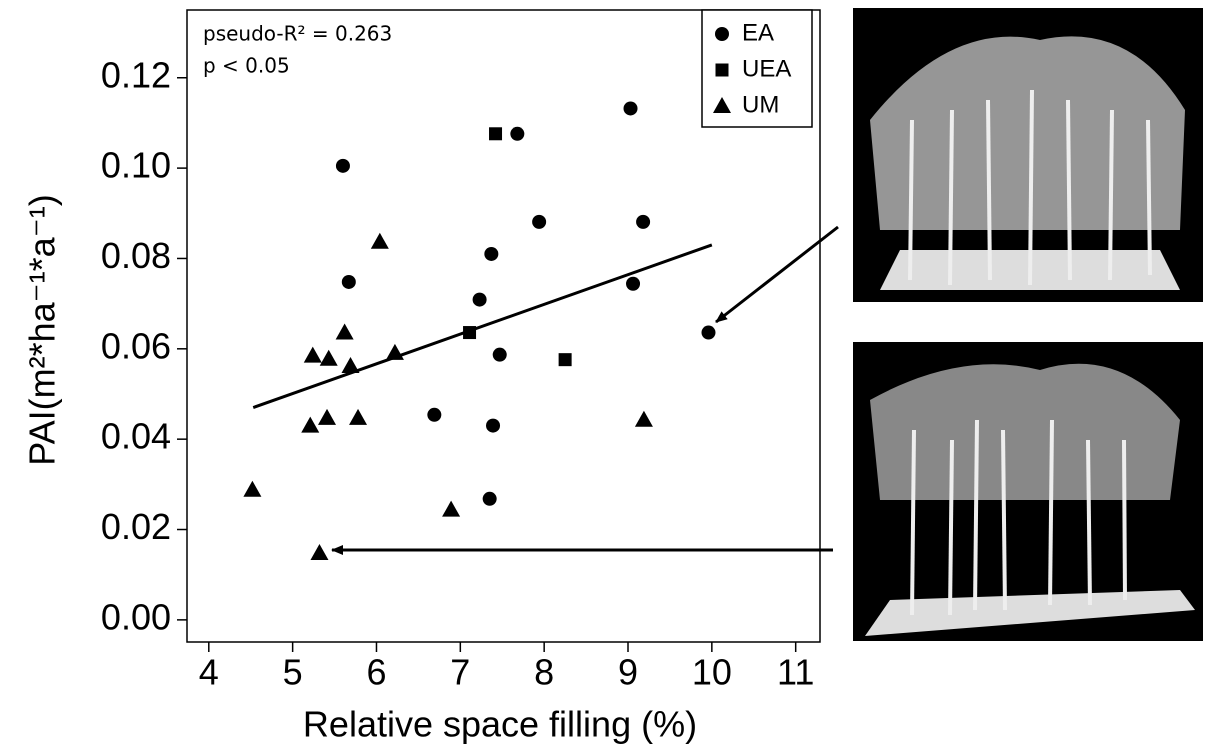 The image size is (1208, 753). What do you see at coordinates (209, 672) in the screenshot?
I see `x-tick-label: 4` at bounding box center [209, 672].